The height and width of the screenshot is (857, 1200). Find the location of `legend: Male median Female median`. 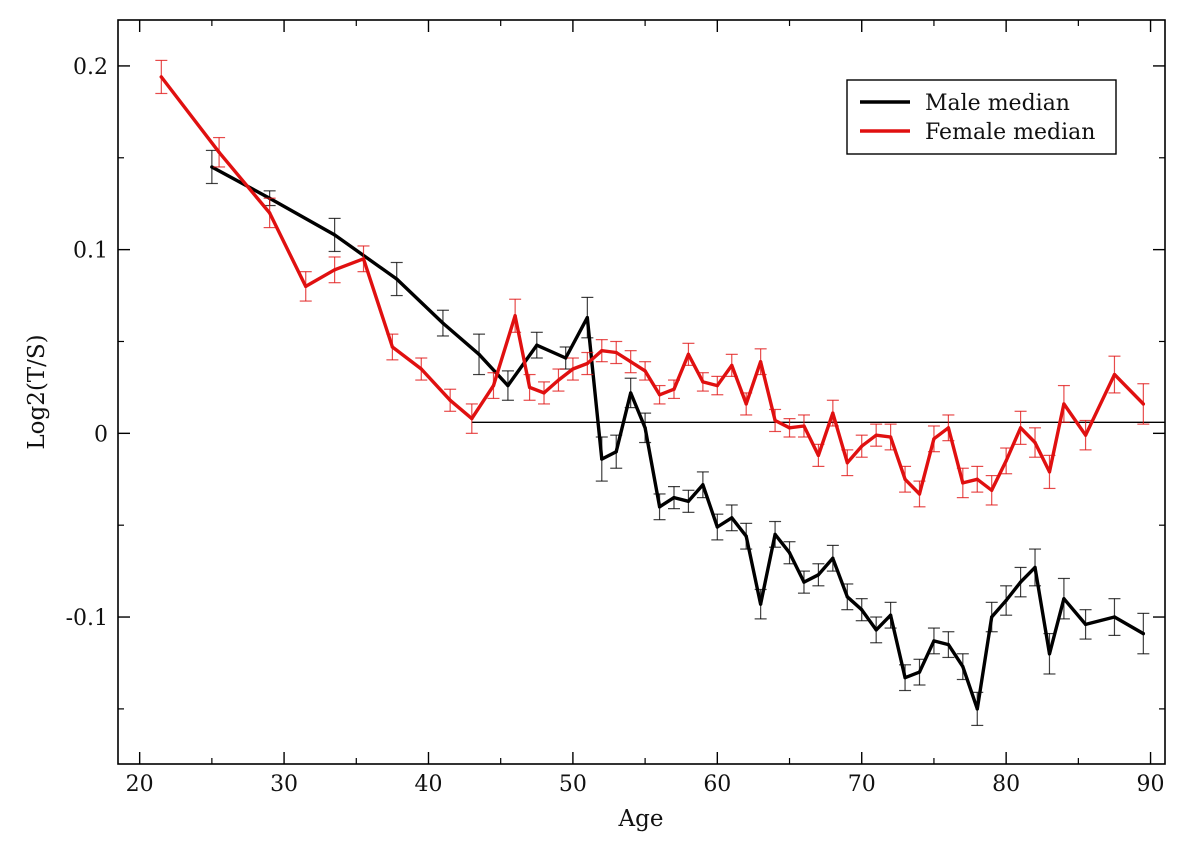

legend: Male median Female median is located at coordinates (981, 117).